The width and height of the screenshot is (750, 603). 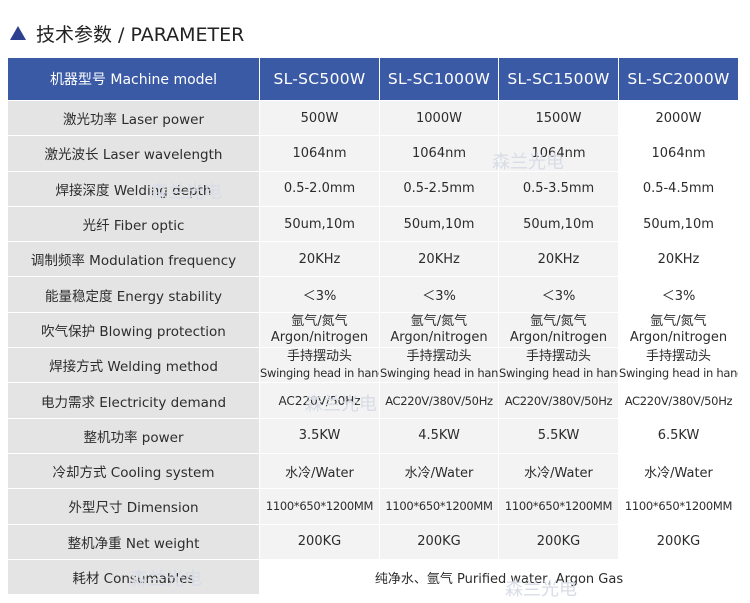 What do you see at coordinates (133, 435) in the screenshot?
I see `row-label: 整机功率 power` at bounding box center [133, 435].